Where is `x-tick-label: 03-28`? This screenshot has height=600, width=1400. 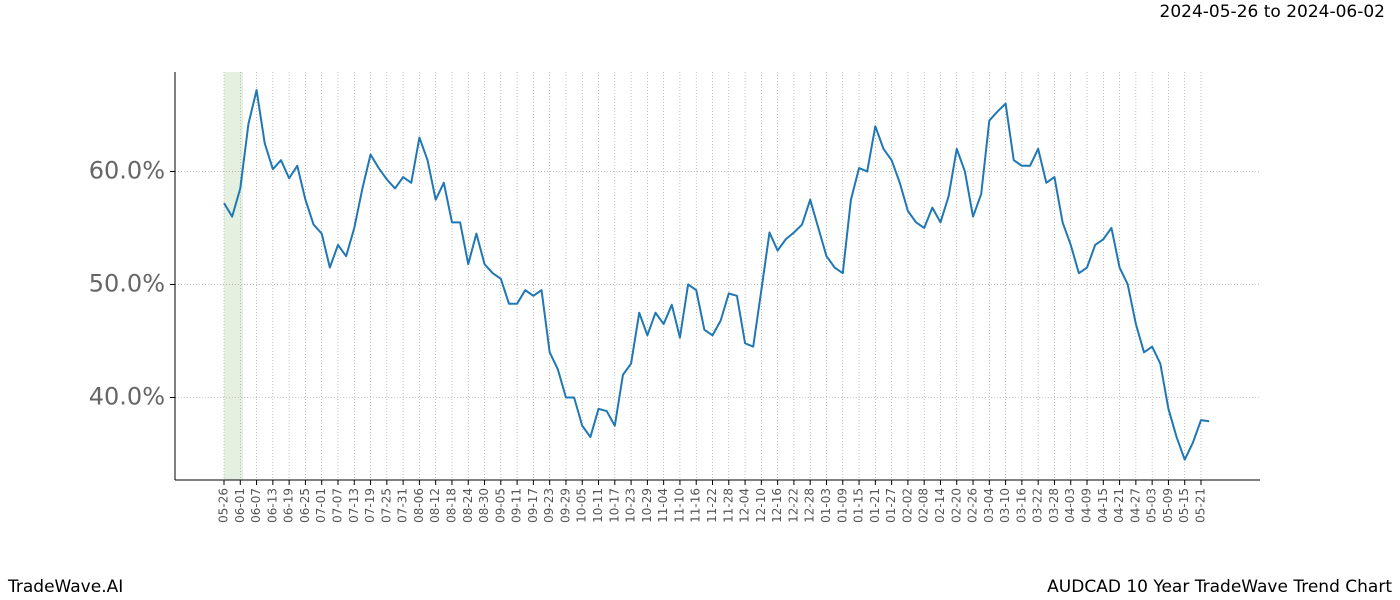
x-tick-label: 03-28 is located at coordinates (1054, 505).